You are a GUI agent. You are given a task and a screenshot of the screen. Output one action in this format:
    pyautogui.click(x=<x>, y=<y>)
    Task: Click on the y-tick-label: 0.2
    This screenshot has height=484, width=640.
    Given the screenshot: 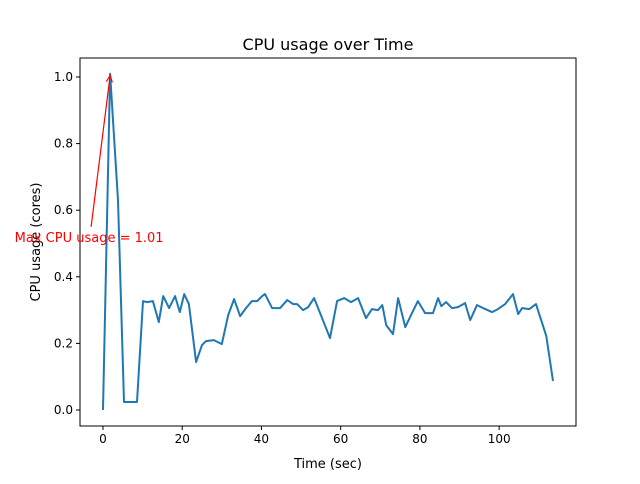 What is the action you would take?
    pyautogui.click(x=63, y=343)
    